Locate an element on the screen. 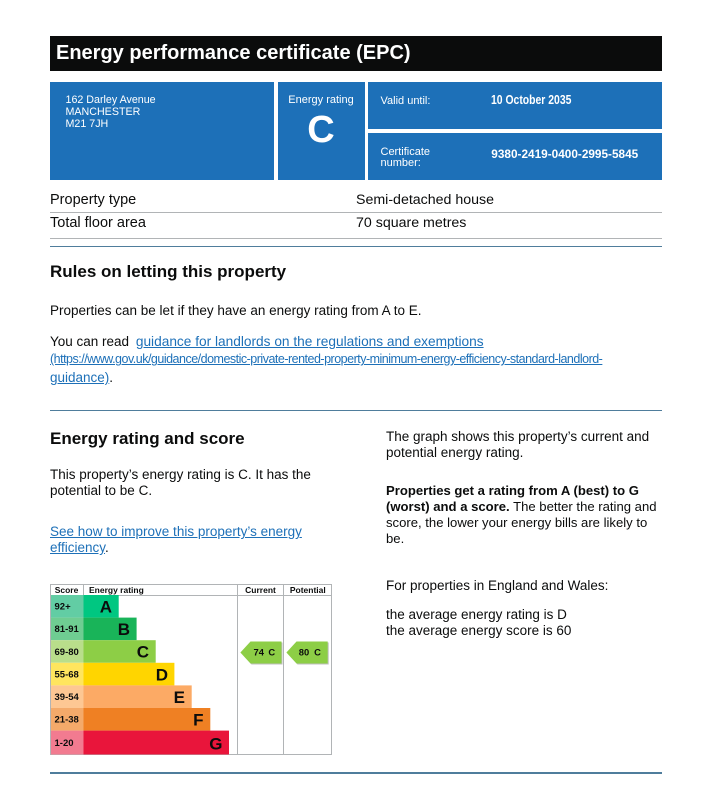  svg-text: 80 is located at coordinates (304, 651).